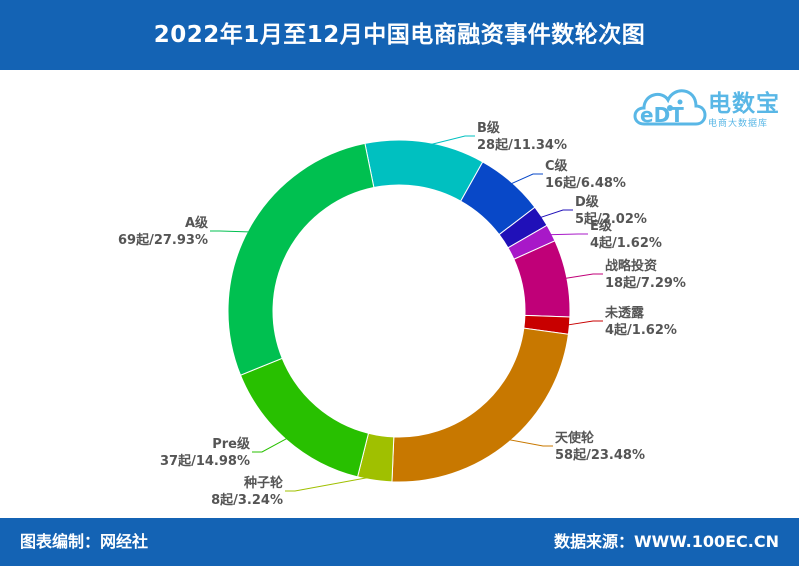  Describe the element at coordinates (84, 541) in the screenshot. I see `footer-credit: 图表编制：网经社` at that location.